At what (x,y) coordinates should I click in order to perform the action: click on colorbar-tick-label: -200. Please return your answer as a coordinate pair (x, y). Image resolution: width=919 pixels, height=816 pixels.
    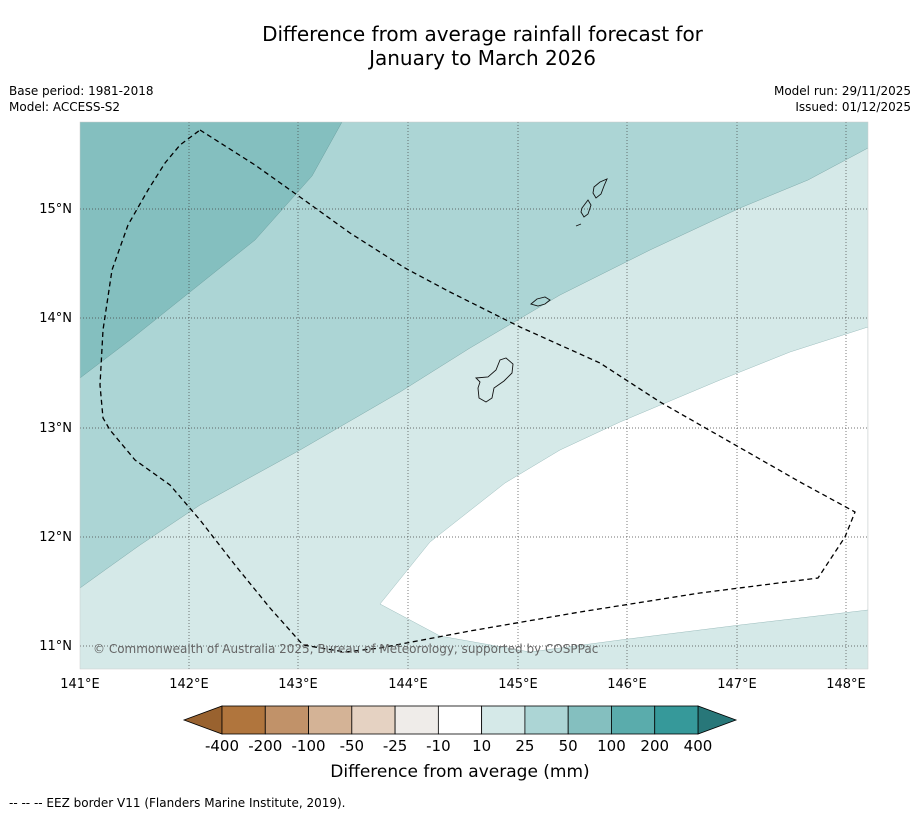
    Looking at the image, I should click on (265, 746).